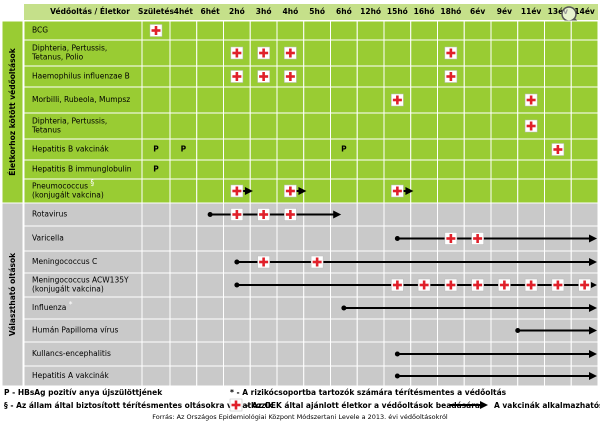 The image size is (600, 422). I want to click on vaccine-name: Morbilli, Rubeola, Mumpsz, so click(81, 99).